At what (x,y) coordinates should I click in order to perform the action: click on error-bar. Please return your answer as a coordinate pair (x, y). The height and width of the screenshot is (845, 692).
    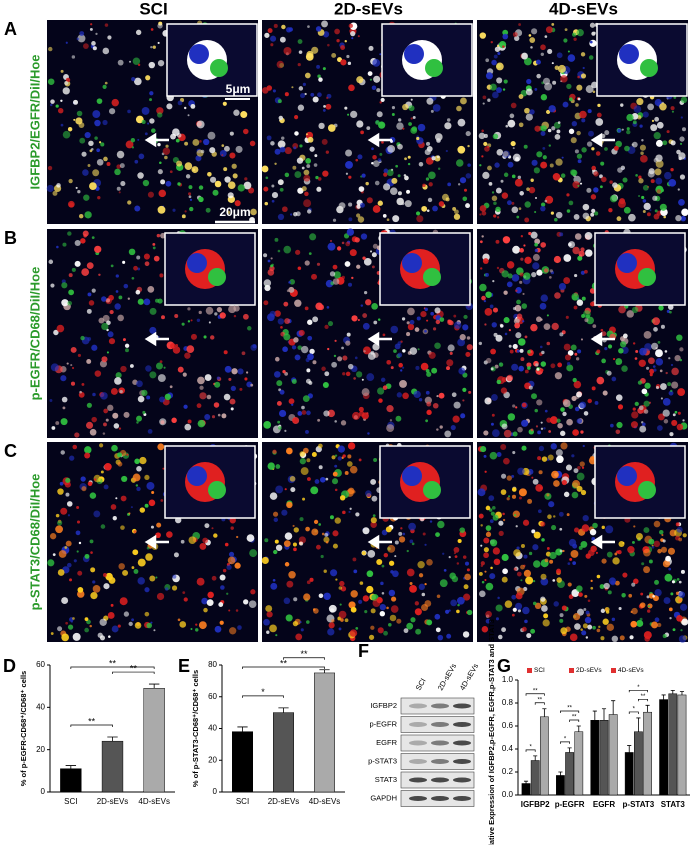
    Looking at the image, I should click on (682, 693).